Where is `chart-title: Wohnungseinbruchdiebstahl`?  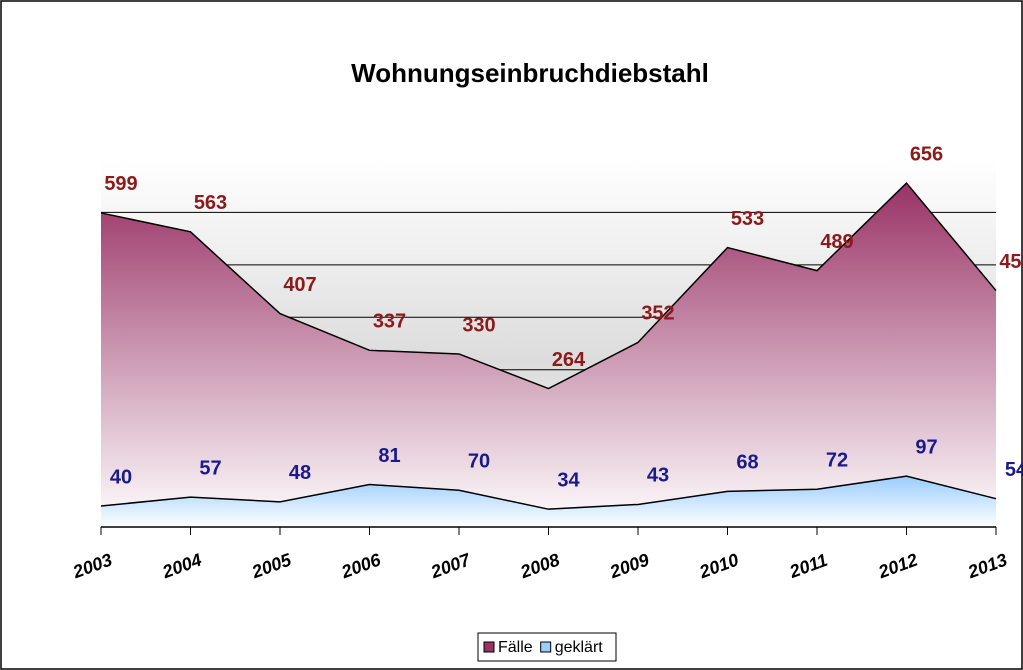
chart-title: Wohnungseinbruchdiebstahl is located at coordinates (530, 73).